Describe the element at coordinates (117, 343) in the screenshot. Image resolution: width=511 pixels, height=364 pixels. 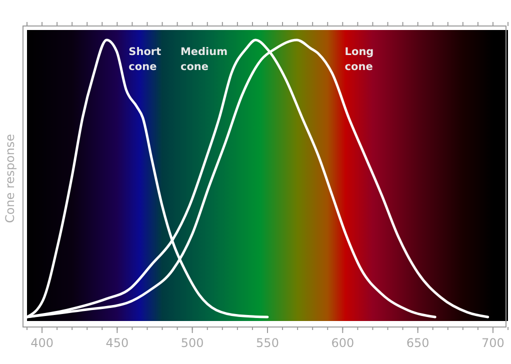
I see `x-tick-label: 450` at that location.